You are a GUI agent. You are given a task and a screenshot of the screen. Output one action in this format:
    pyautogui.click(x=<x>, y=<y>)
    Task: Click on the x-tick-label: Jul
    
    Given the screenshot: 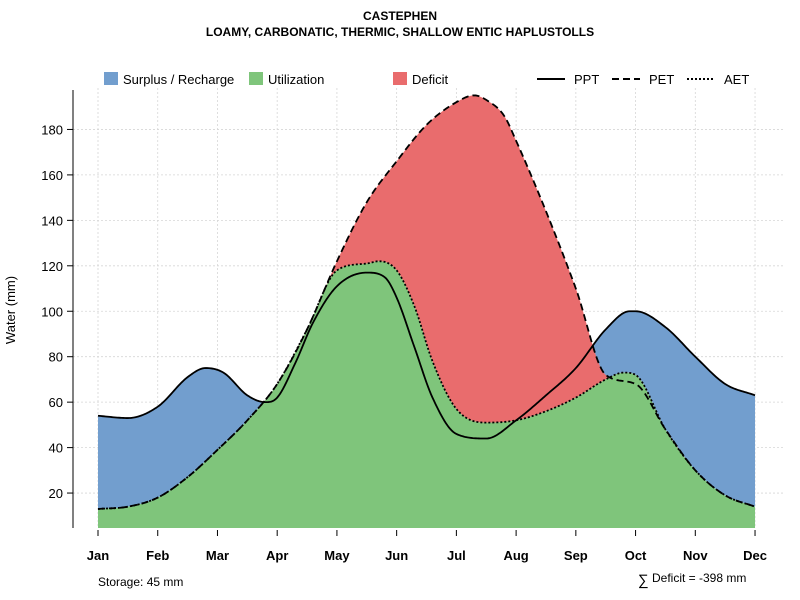 What is the action you would take?
    pyautogui.click(x=456, y=555)
    